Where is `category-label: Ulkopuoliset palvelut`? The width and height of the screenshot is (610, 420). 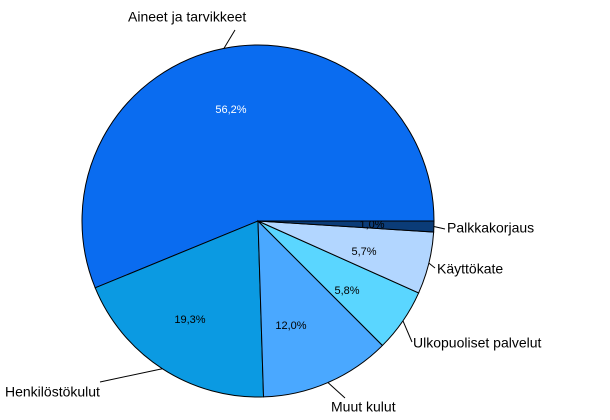 category-label: Ulkopuoliset palvelut is located at coordinates (477, 343).